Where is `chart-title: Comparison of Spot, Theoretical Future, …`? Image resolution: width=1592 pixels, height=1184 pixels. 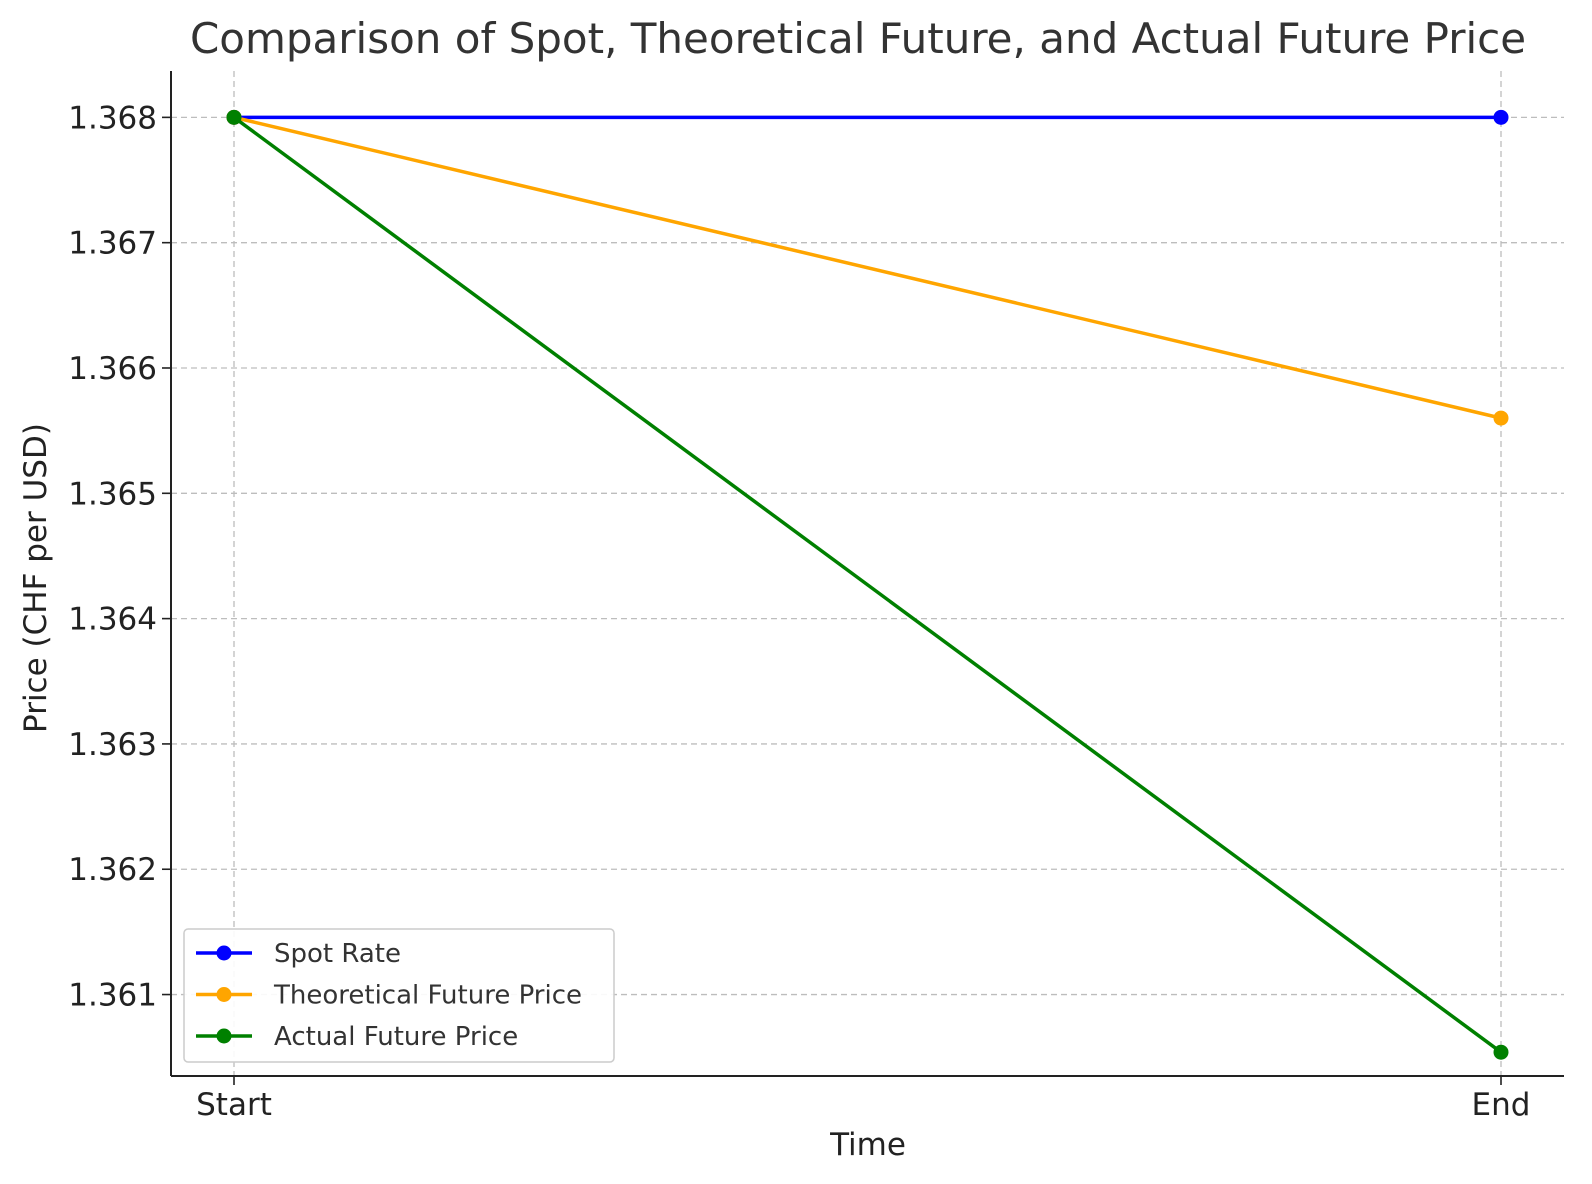 chart-title: Comparison of Spot, Theoretical Future, … is located at coordinates (858, 38).